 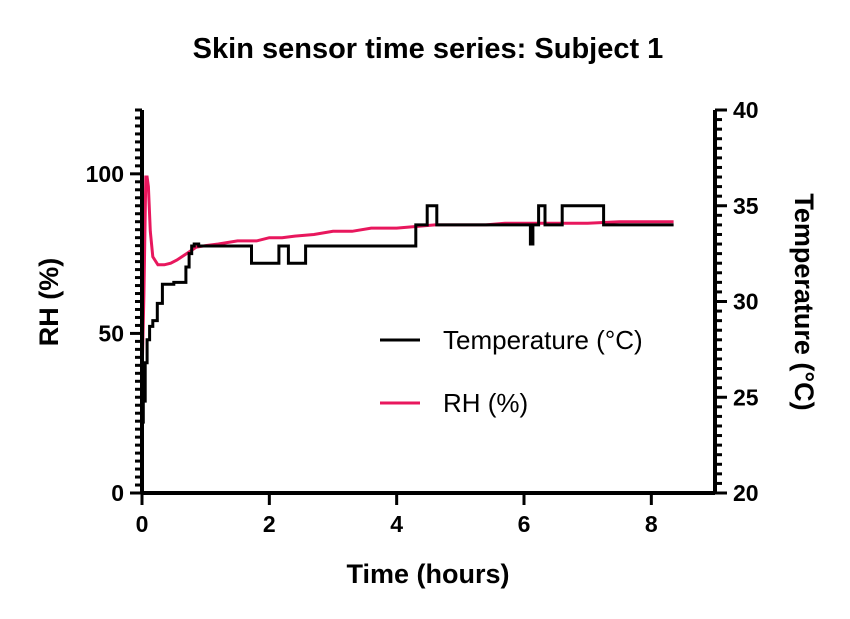 What do you see at coordinates (524, 524) in the screenshot?
I see `x-tick-label: 6` at bounding box center [524, 524].